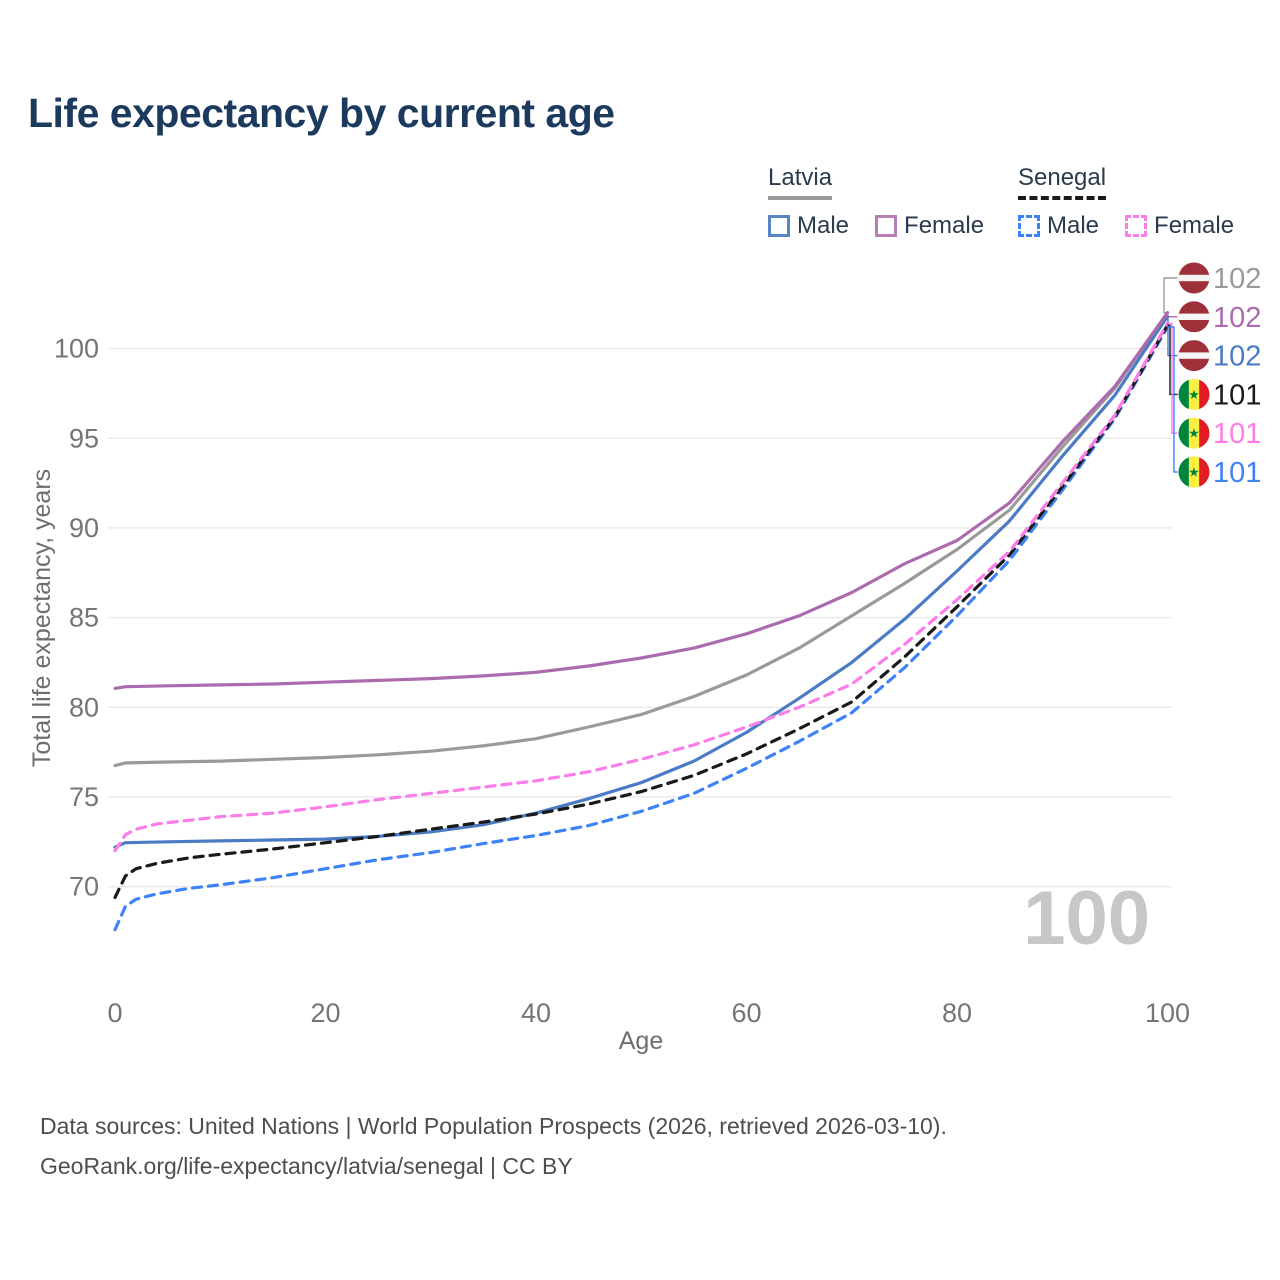 This screenshot has width=1280, height=1280. Describe the element at coordinates (779, 226) in the screenshot. I see `latvia-male-swatch-icon` at that location.